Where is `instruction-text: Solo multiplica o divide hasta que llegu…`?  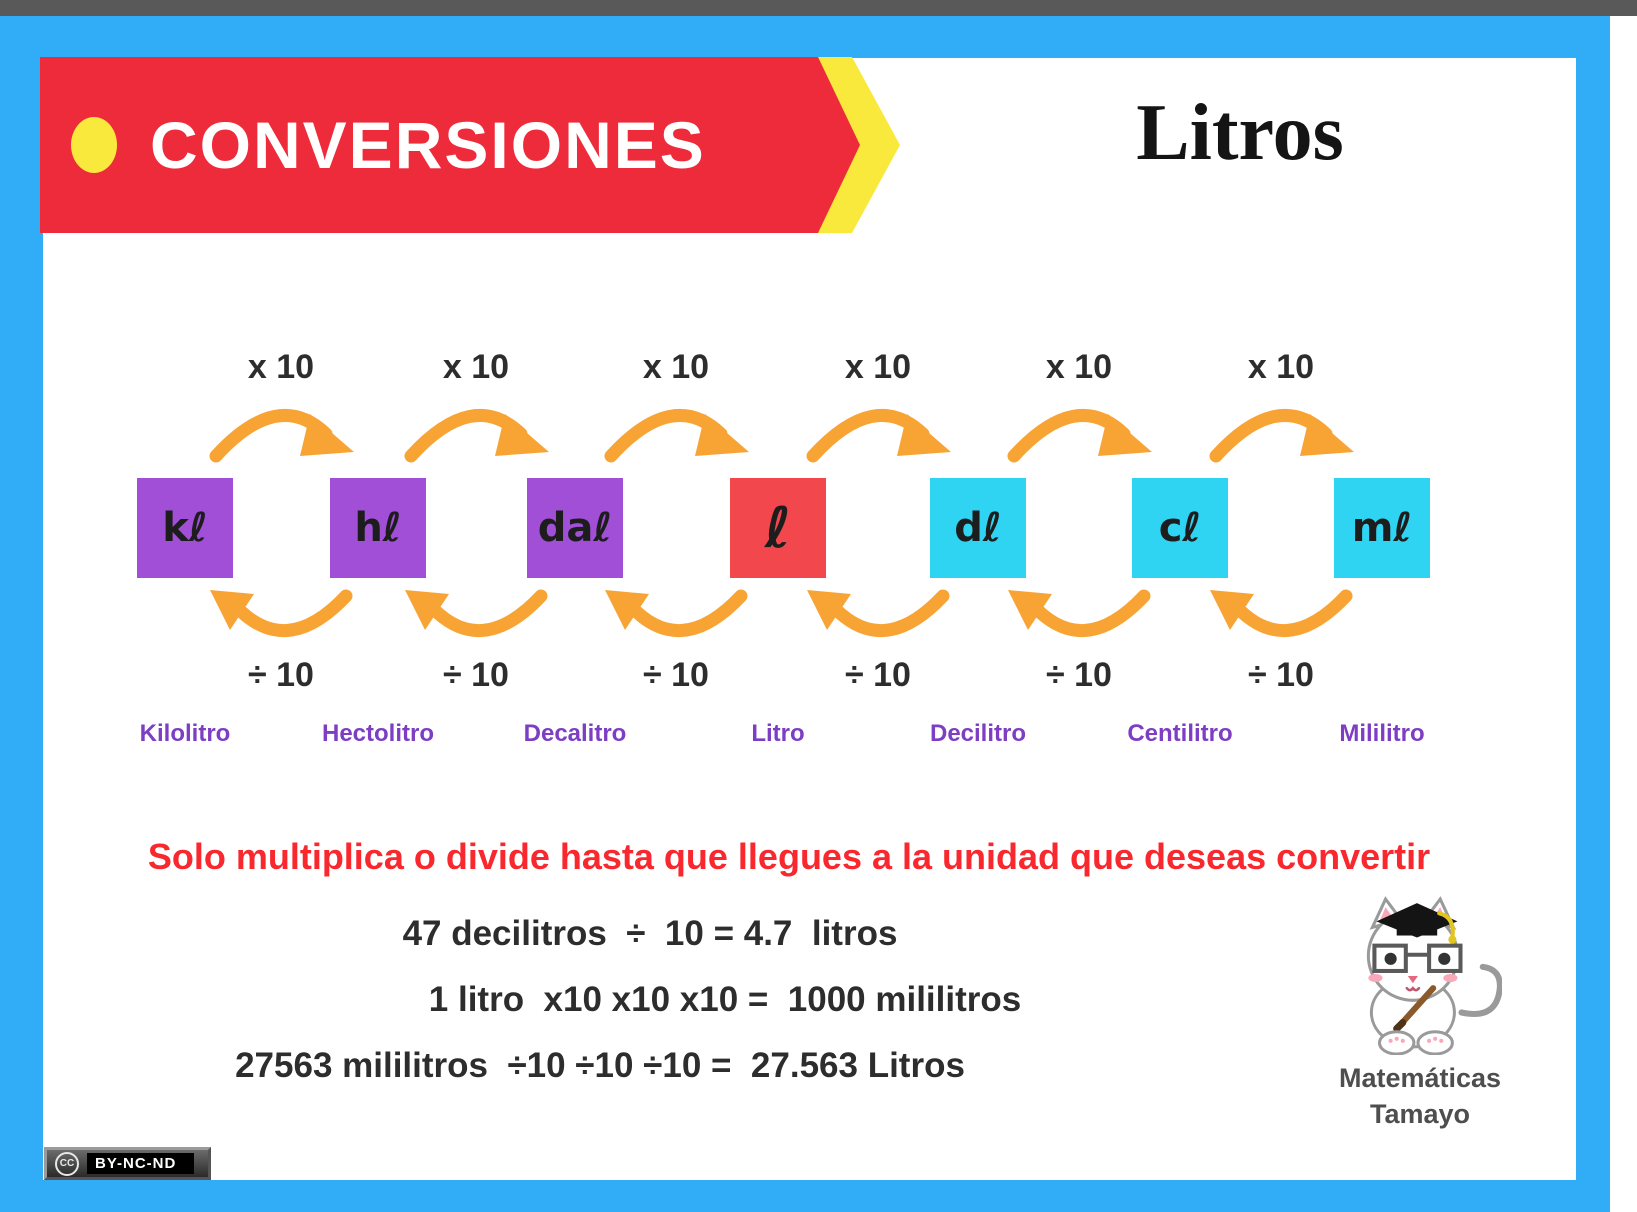 instruction-text: Solo multiplica o divide hasta que llegu… is located at coordinates (789, 856).